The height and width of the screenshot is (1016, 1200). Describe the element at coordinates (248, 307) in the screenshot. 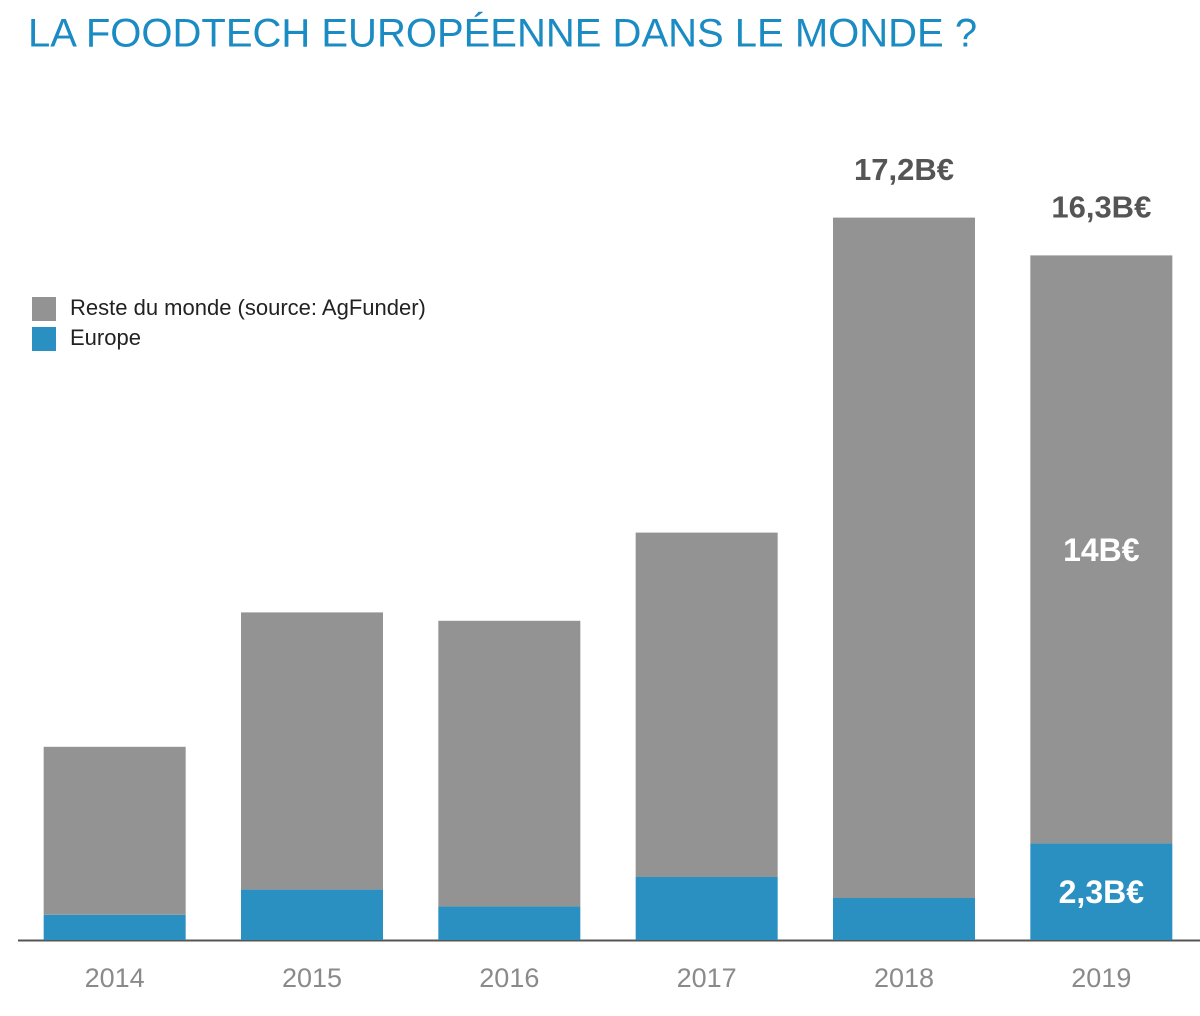

I see `legend-label: Reste du monde (source: AgFunder)` at that location.